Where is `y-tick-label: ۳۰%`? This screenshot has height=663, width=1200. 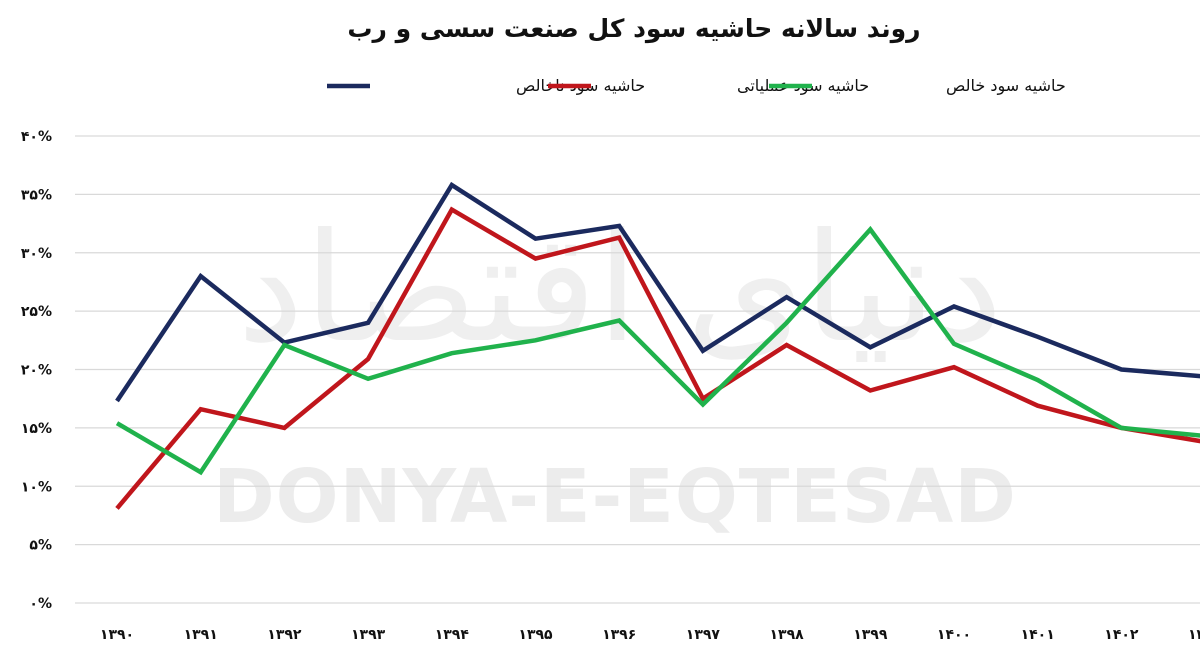
y-tick-label: ۳۰% is located at coordinates (36, 254).